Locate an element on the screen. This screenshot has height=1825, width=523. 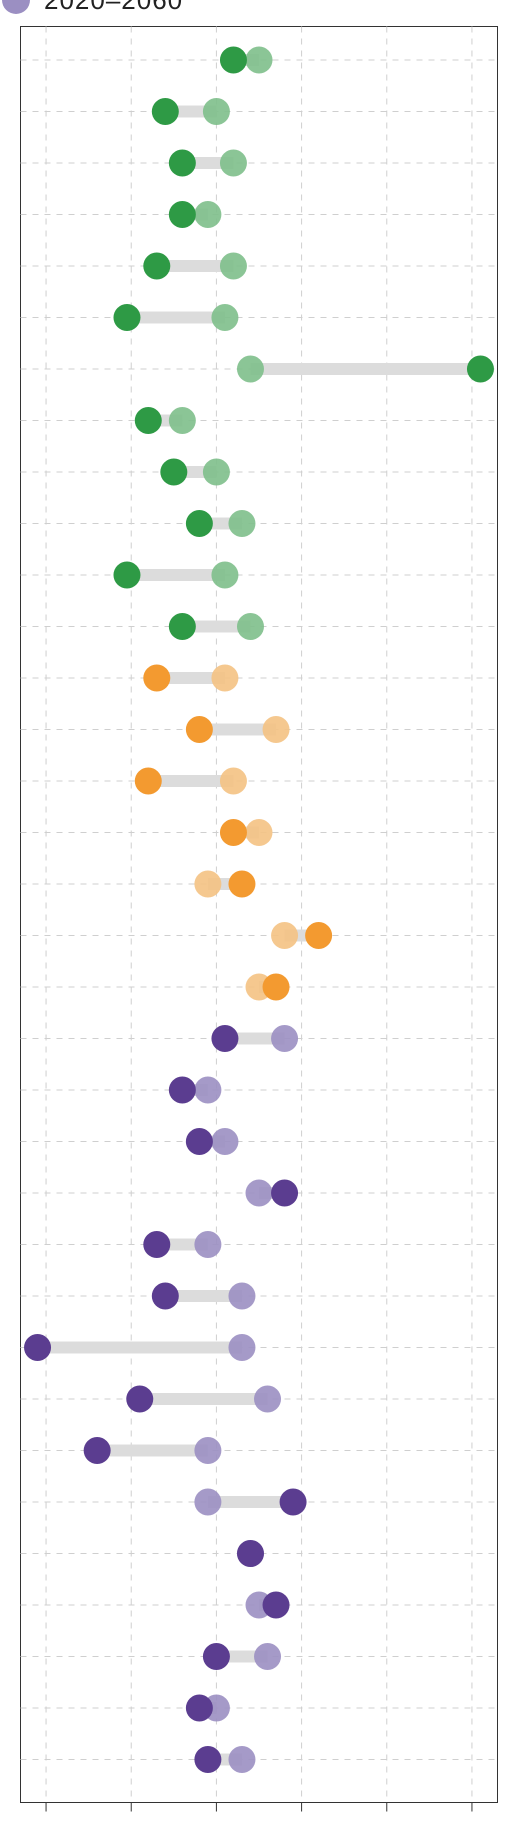
legend-item: 2020–2060 is located at coordinates (91, 7).